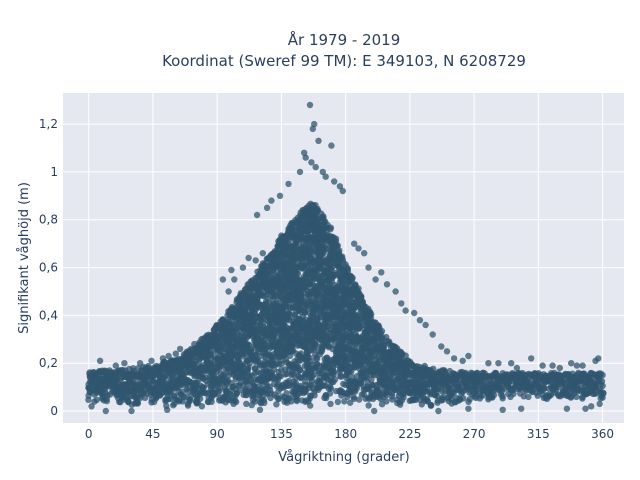 This screenshot has height=480, width=640. Describe the element at coordinates (344, 39) in the screenshot. I see `chart-title-line-1: År 1979 - 2019` at that location.